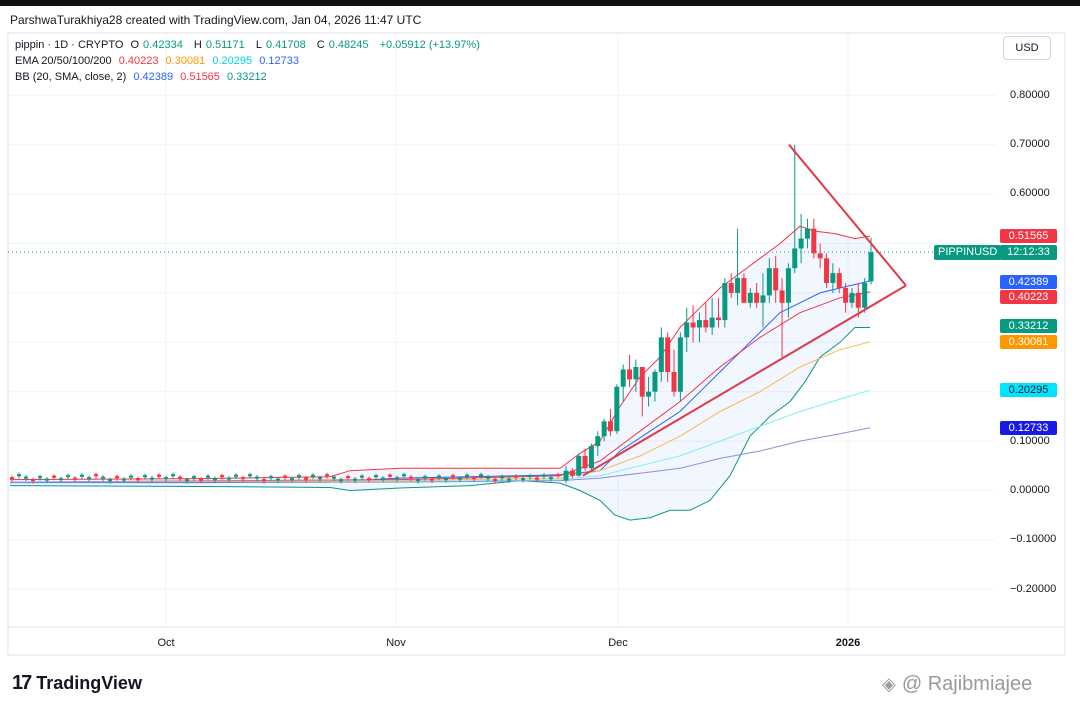  Describe the element at coordinates (1033, 539) in the screenshot. I see `price-tick: −0.10000` at that location.